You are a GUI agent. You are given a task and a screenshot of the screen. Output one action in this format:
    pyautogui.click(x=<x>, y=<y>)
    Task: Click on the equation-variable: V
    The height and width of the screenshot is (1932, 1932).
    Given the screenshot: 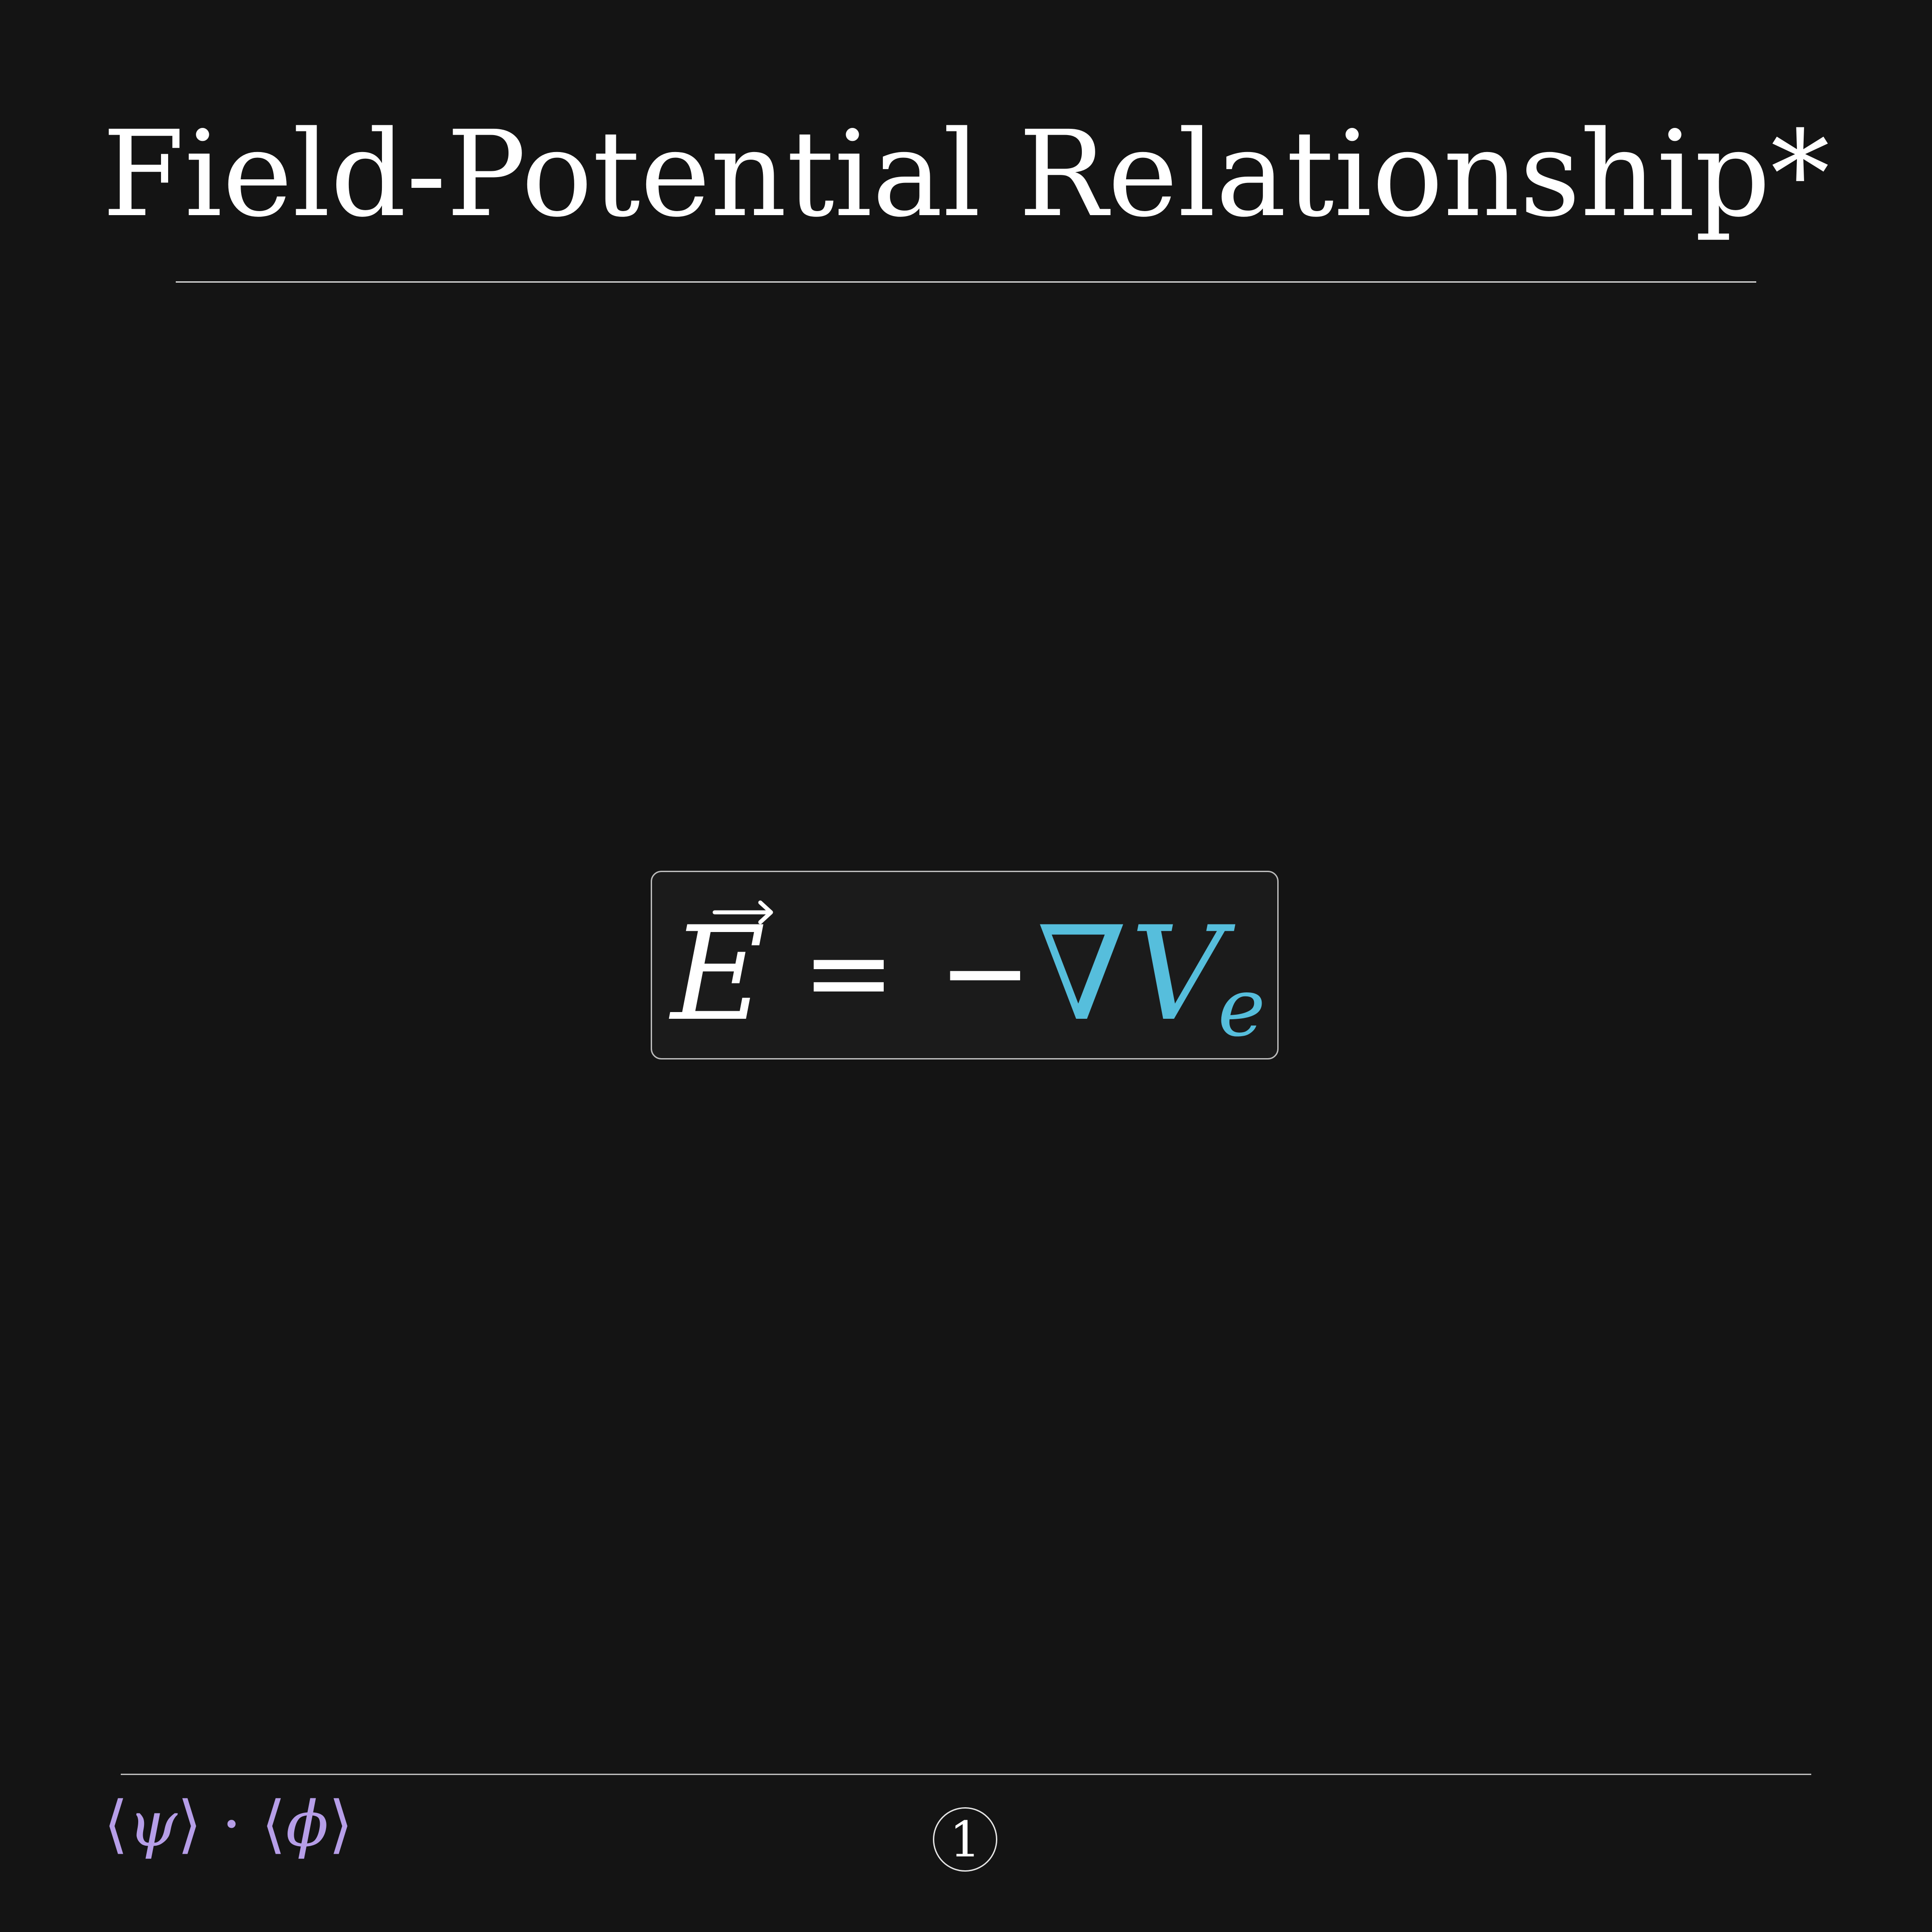 What is the action you would take?
    pyautogui.click(x=1183, y=974)
    